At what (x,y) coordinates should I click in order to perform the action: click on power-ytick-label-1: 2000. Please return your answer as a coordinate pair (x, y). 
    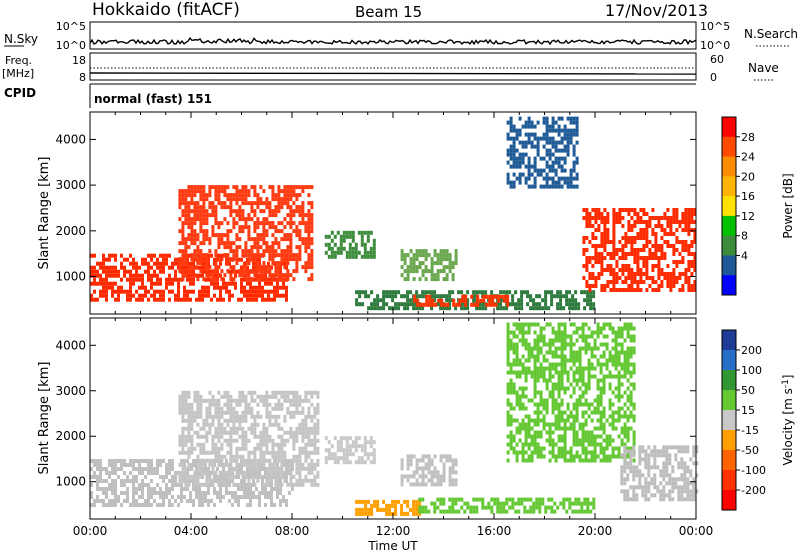
    Looking at the image, I should click on (70, 231).